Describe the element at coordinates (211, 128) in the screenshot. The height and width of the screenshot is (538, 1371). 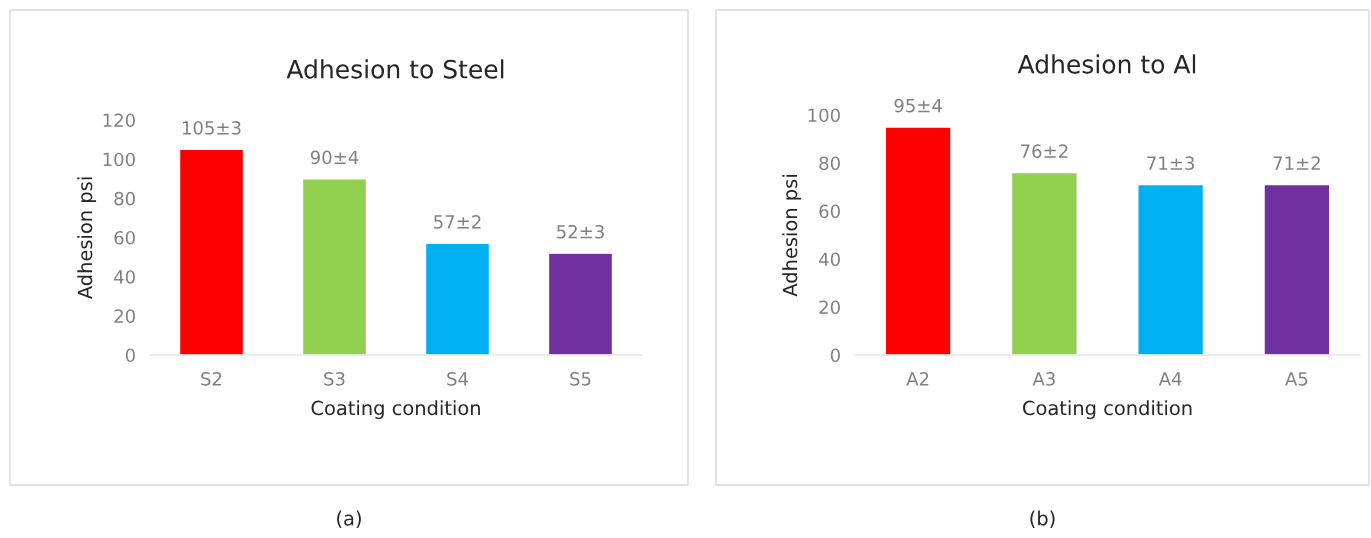
I see `data-label: 105±3` at that location.